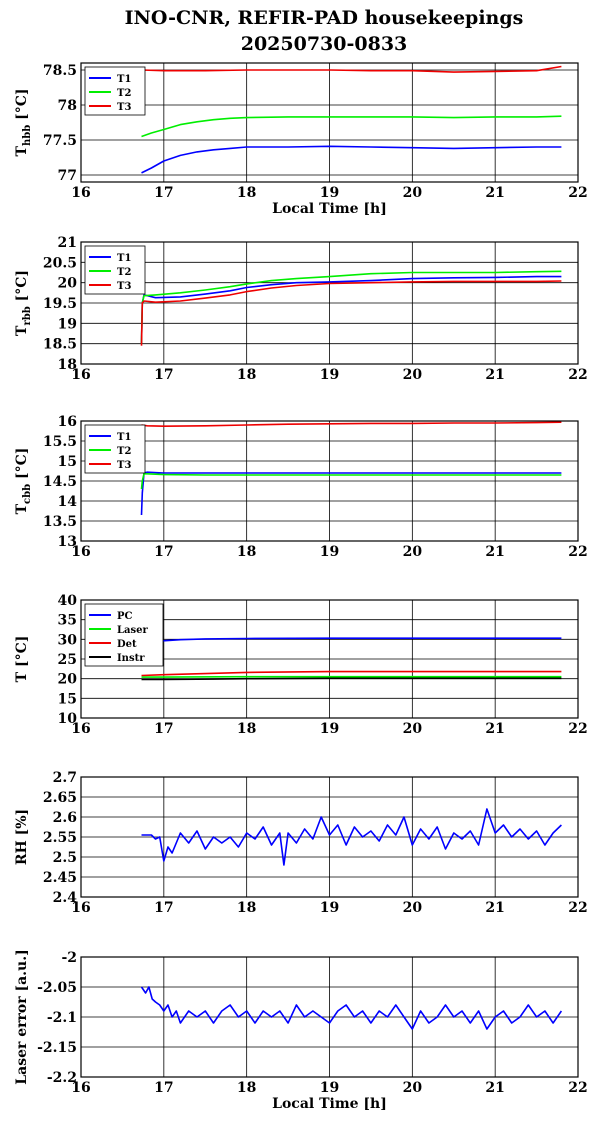  I want to click on series-line-pc, so click(351, 641).